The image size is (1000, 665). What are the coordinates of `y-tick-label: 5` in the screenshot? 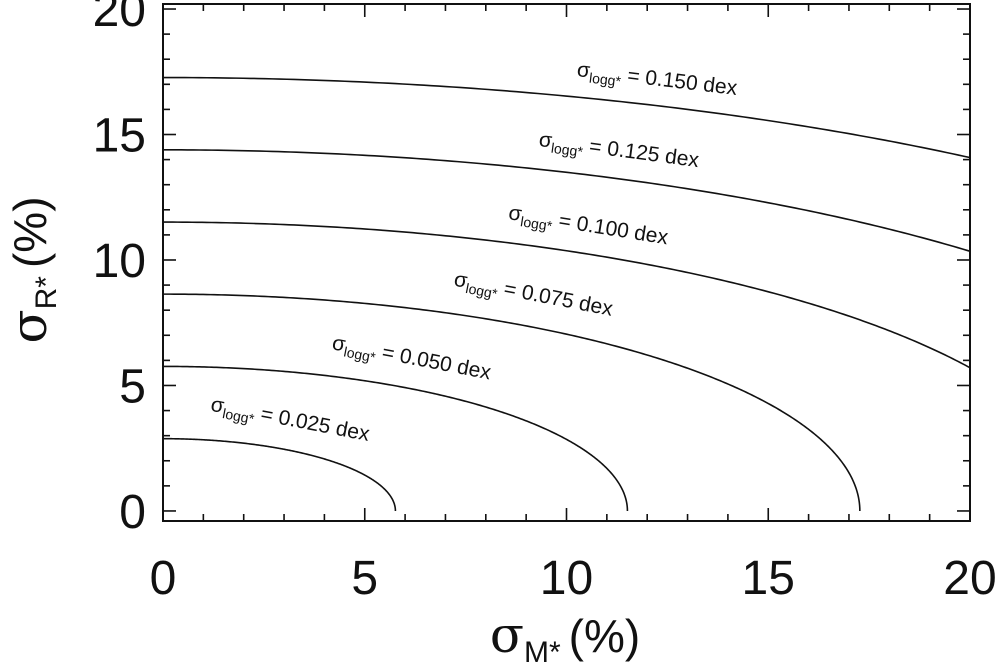 It's located at (132, 386).